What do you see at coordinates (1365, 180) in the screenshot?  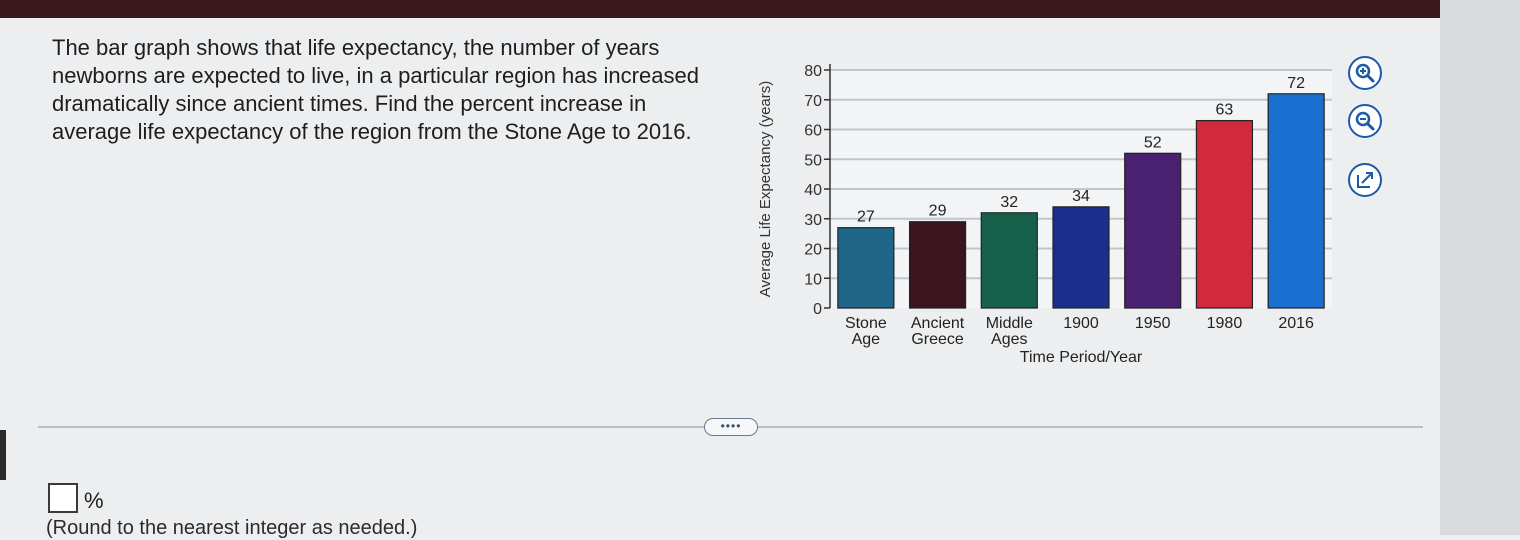 I see `popout-icon` at bounding box center [1365, 180].